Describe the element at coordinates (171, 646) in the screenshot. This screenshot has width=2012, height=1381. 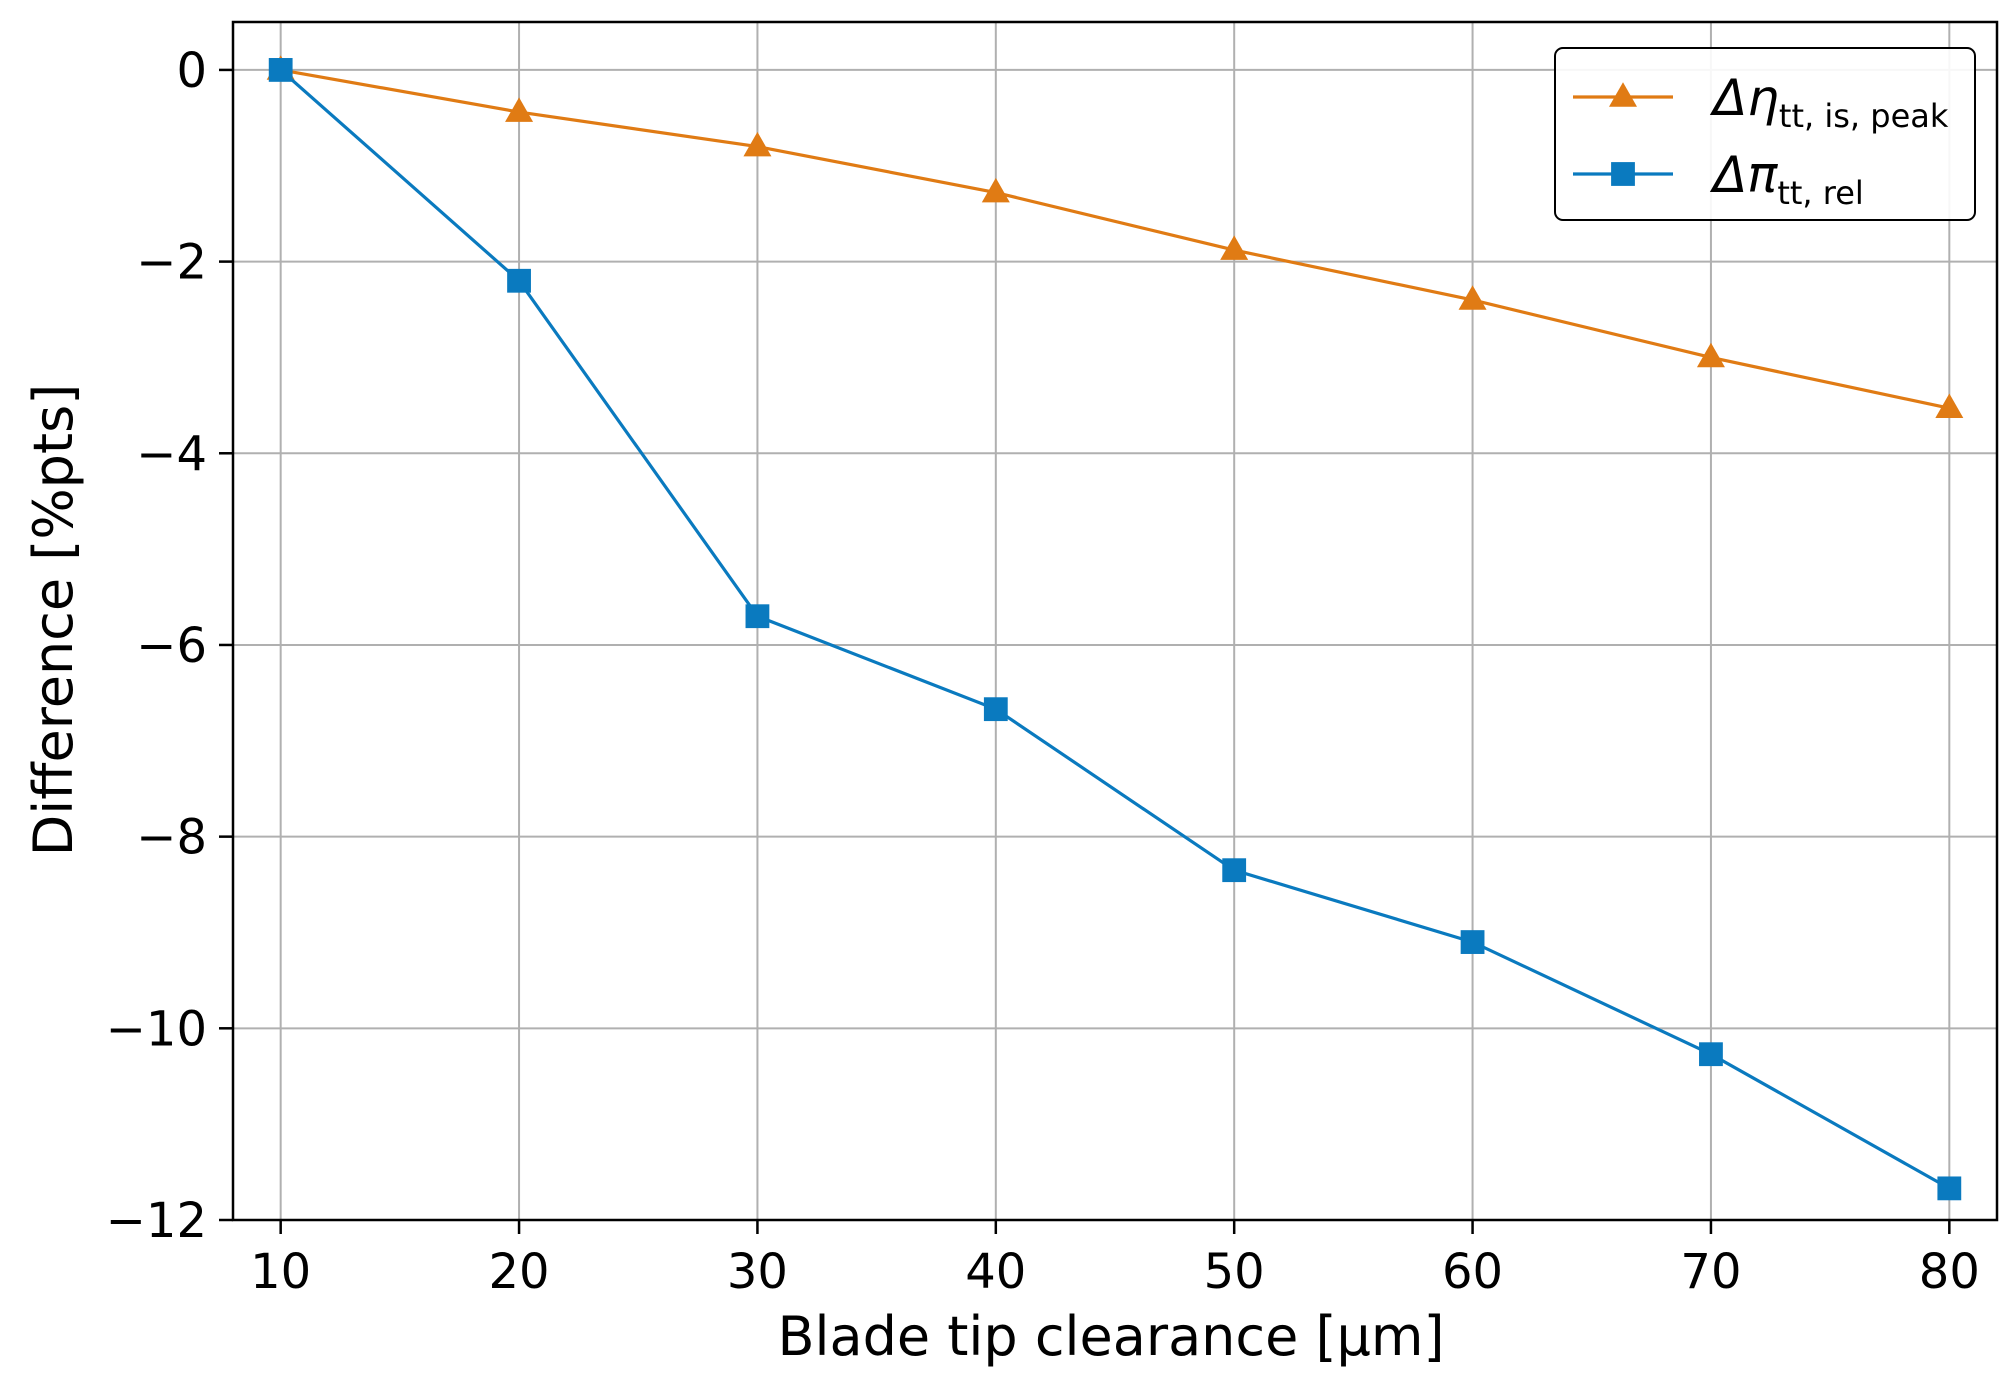
I see `y-tick-label: −6` at that location.